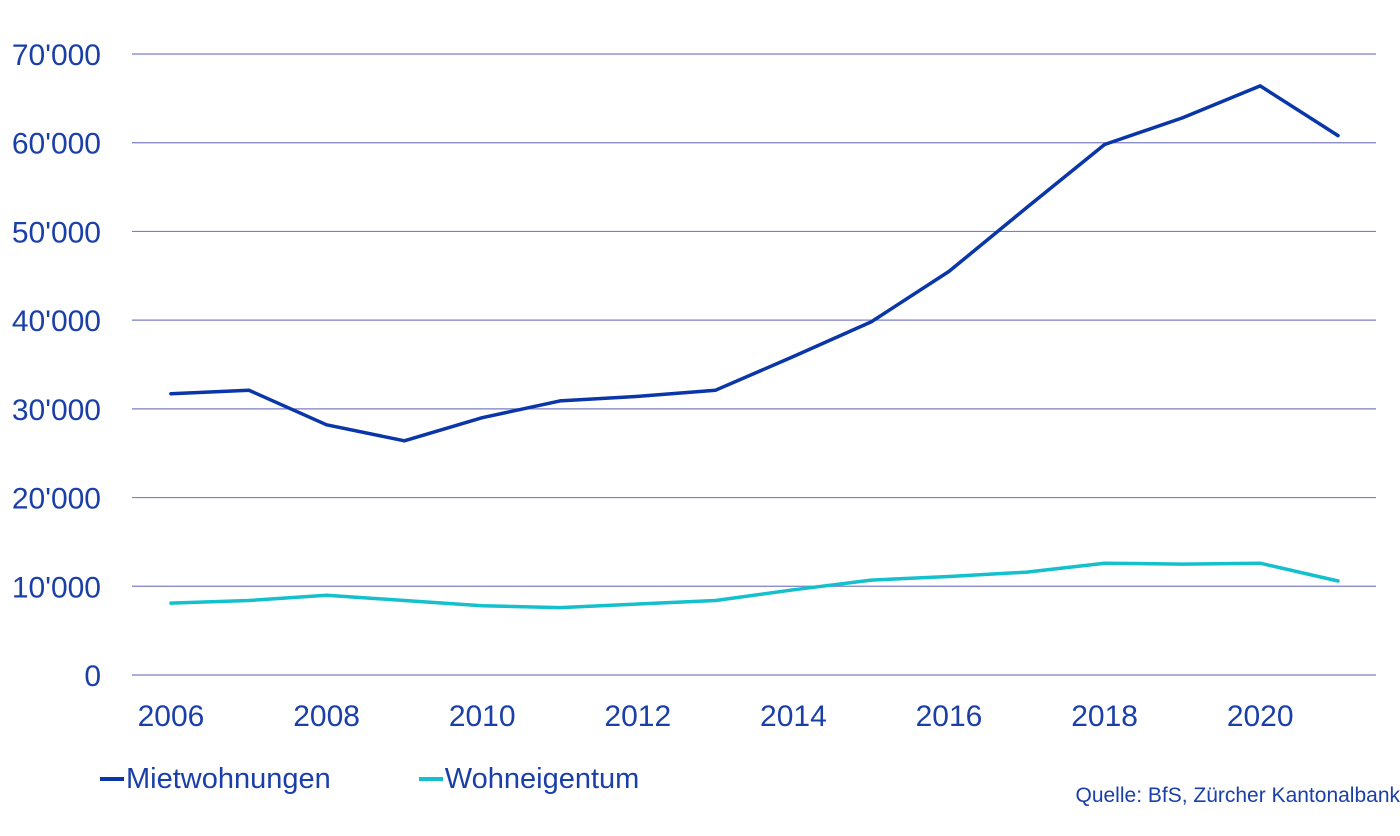  Describe the element at coordinates (542, 778) in the screenshot. I see `legend-label-wohneigentum: Wohneigentum` at that location.